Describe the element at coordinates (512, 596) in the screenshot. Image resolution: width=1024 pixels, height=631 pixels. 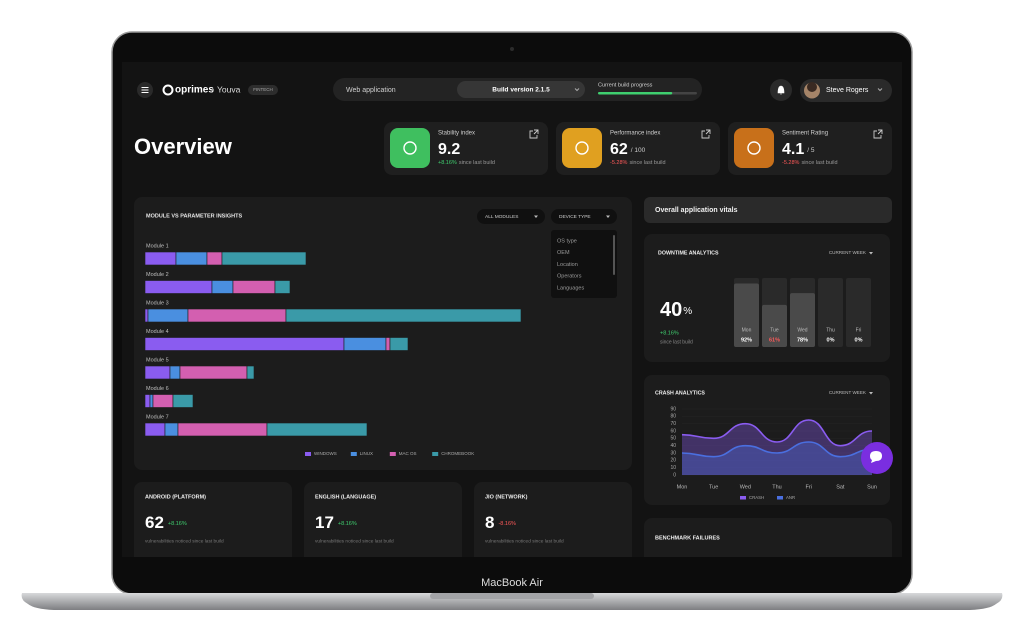
I see `base-notch` at that location.